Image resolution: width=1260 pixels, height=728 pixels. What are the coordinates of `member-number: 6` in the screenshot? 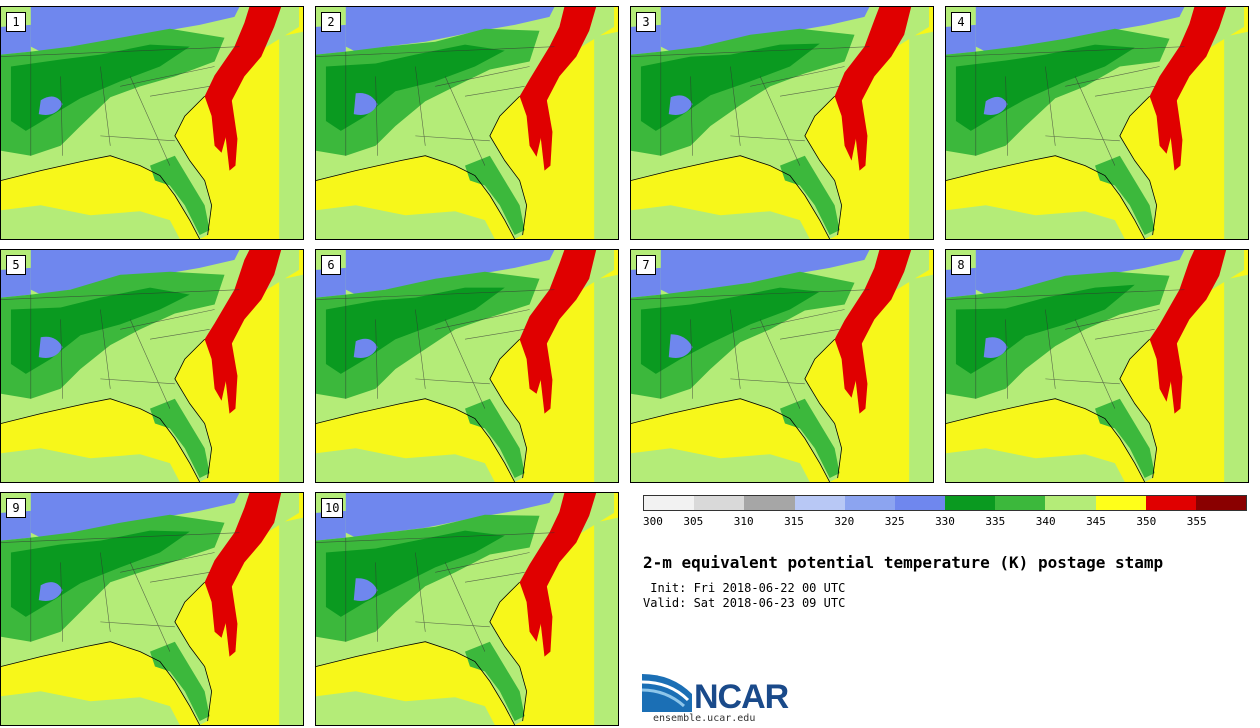 It's located at (331, 265).